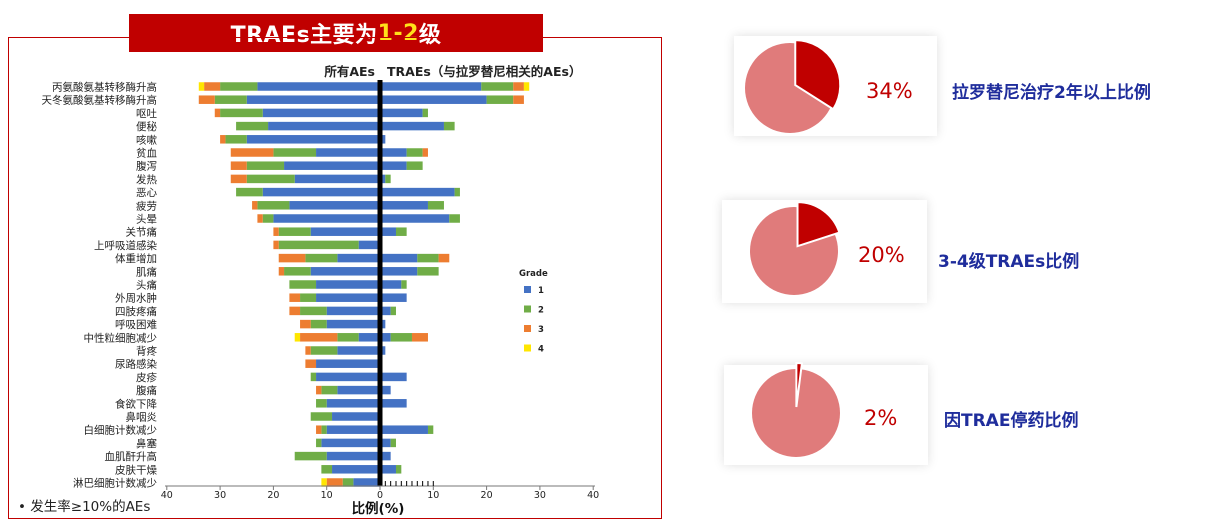  What do you see at coordinates (541, 311) in the screenshot?
I see `legend-label: 2` at bounding box center [541, 311].